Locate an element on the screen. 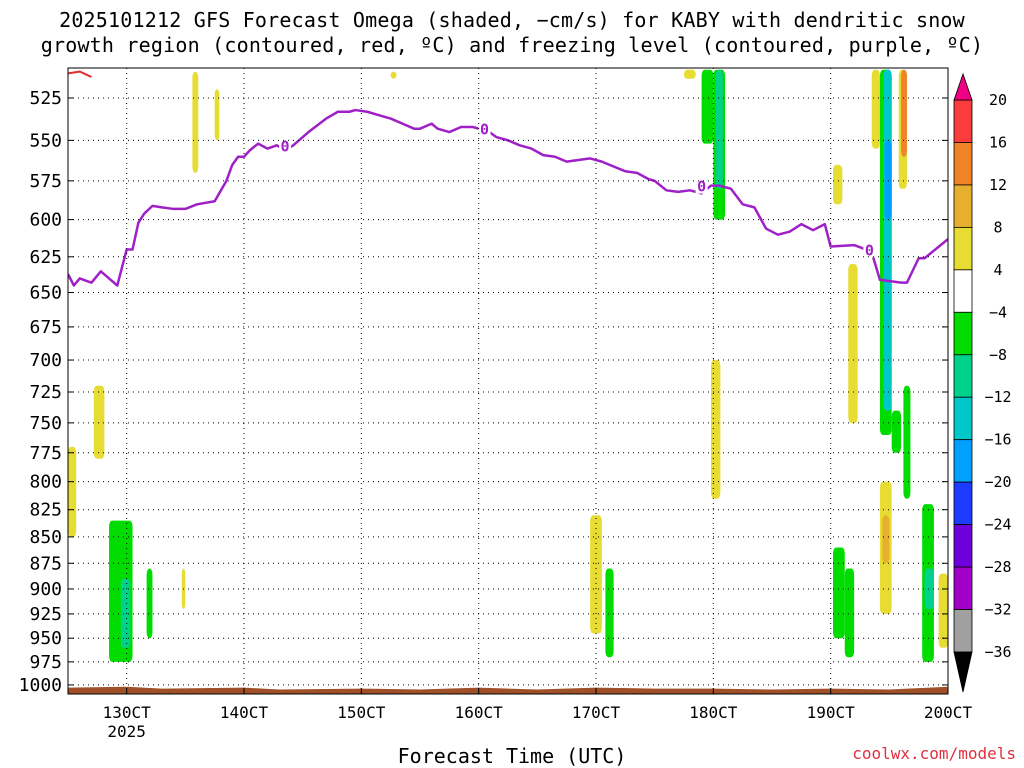 The height and width of the screenshot is (768, 1024). x-tick-label-6: 190CT is located at coordinates (831, 712).